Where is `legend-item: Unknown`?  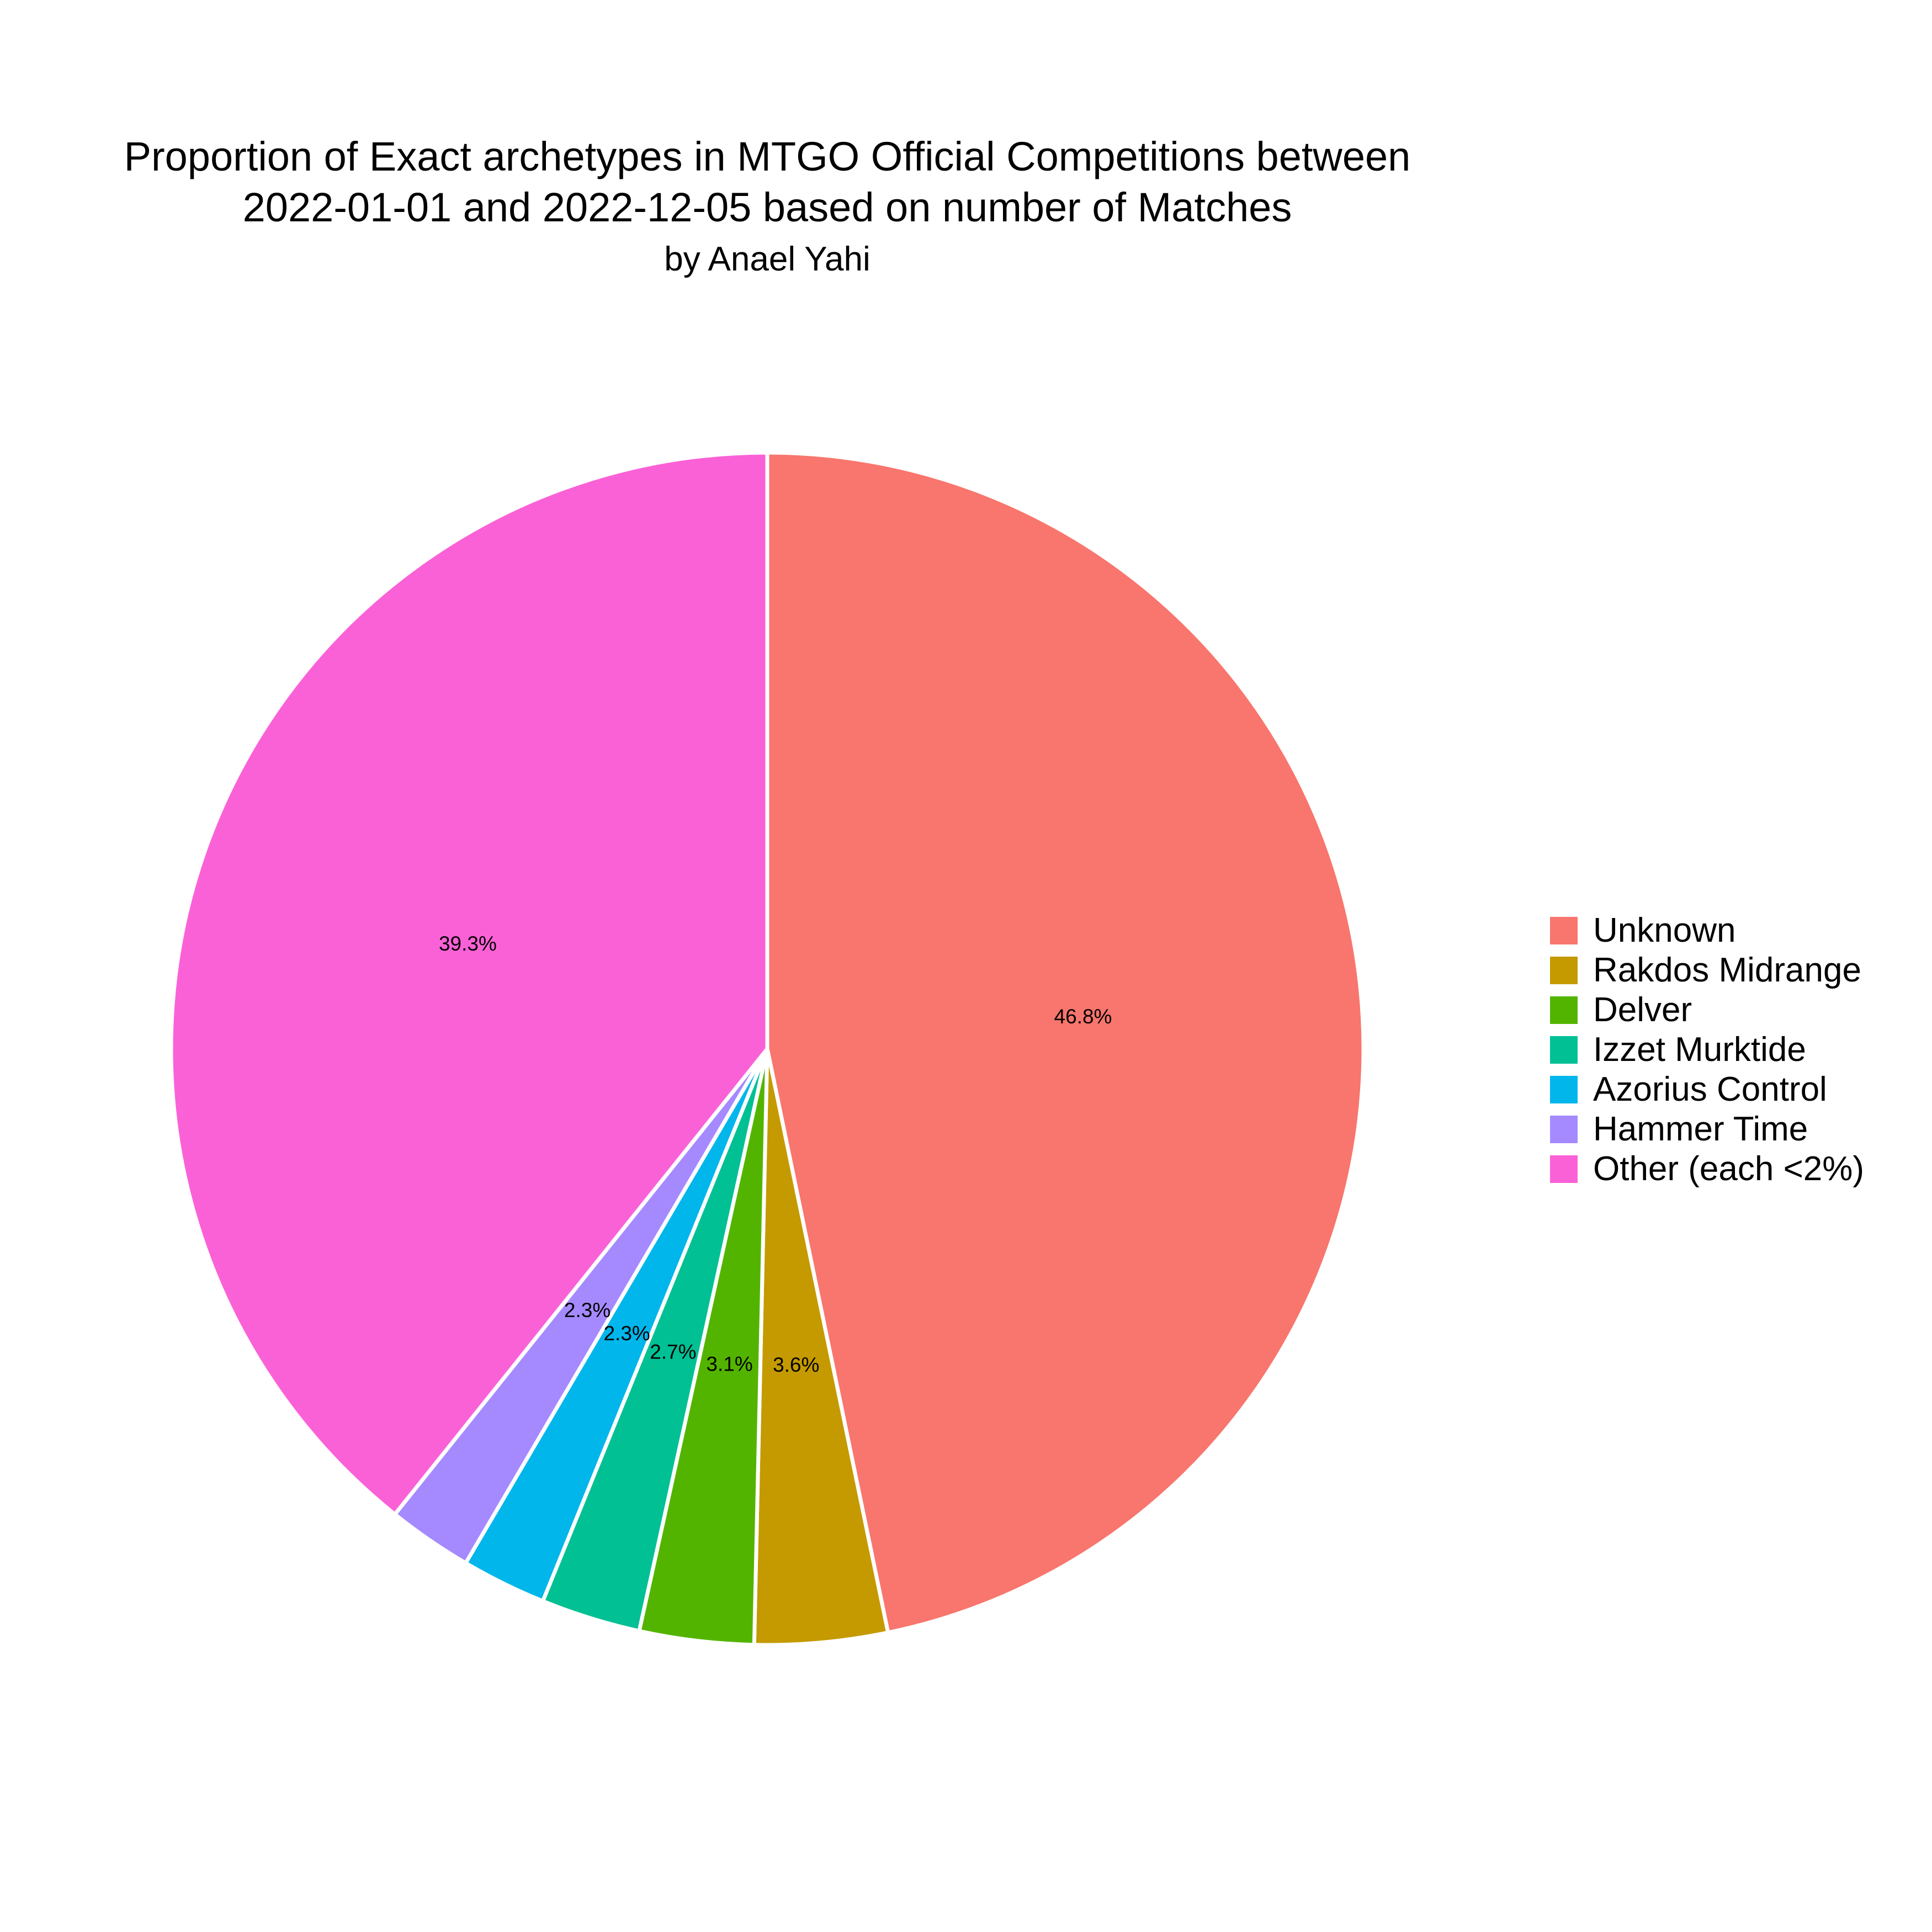 legend-item: Unknown is located at coordinates (1707, 931).